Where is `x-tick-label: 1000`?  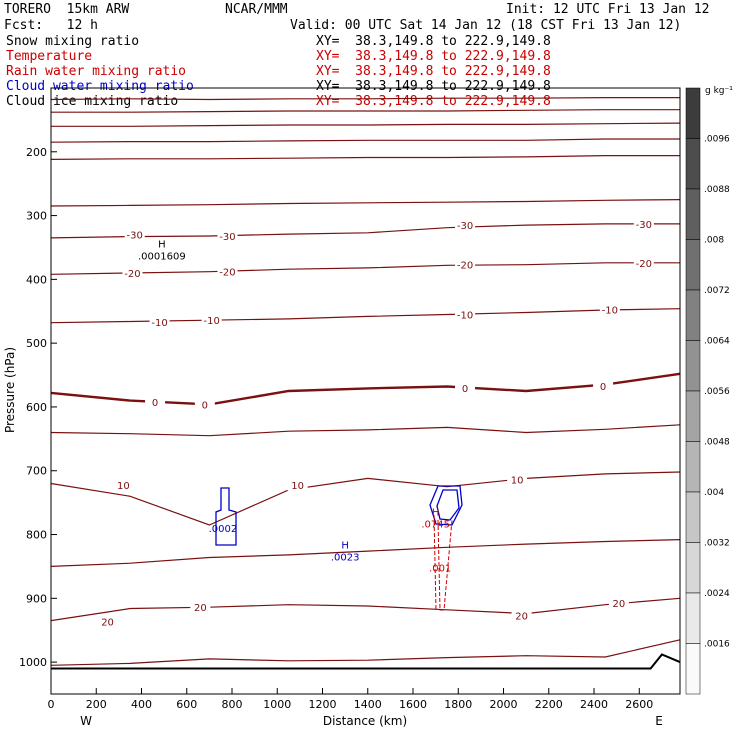
x-tick-label: 1000 is located at coordinates (277, 704).